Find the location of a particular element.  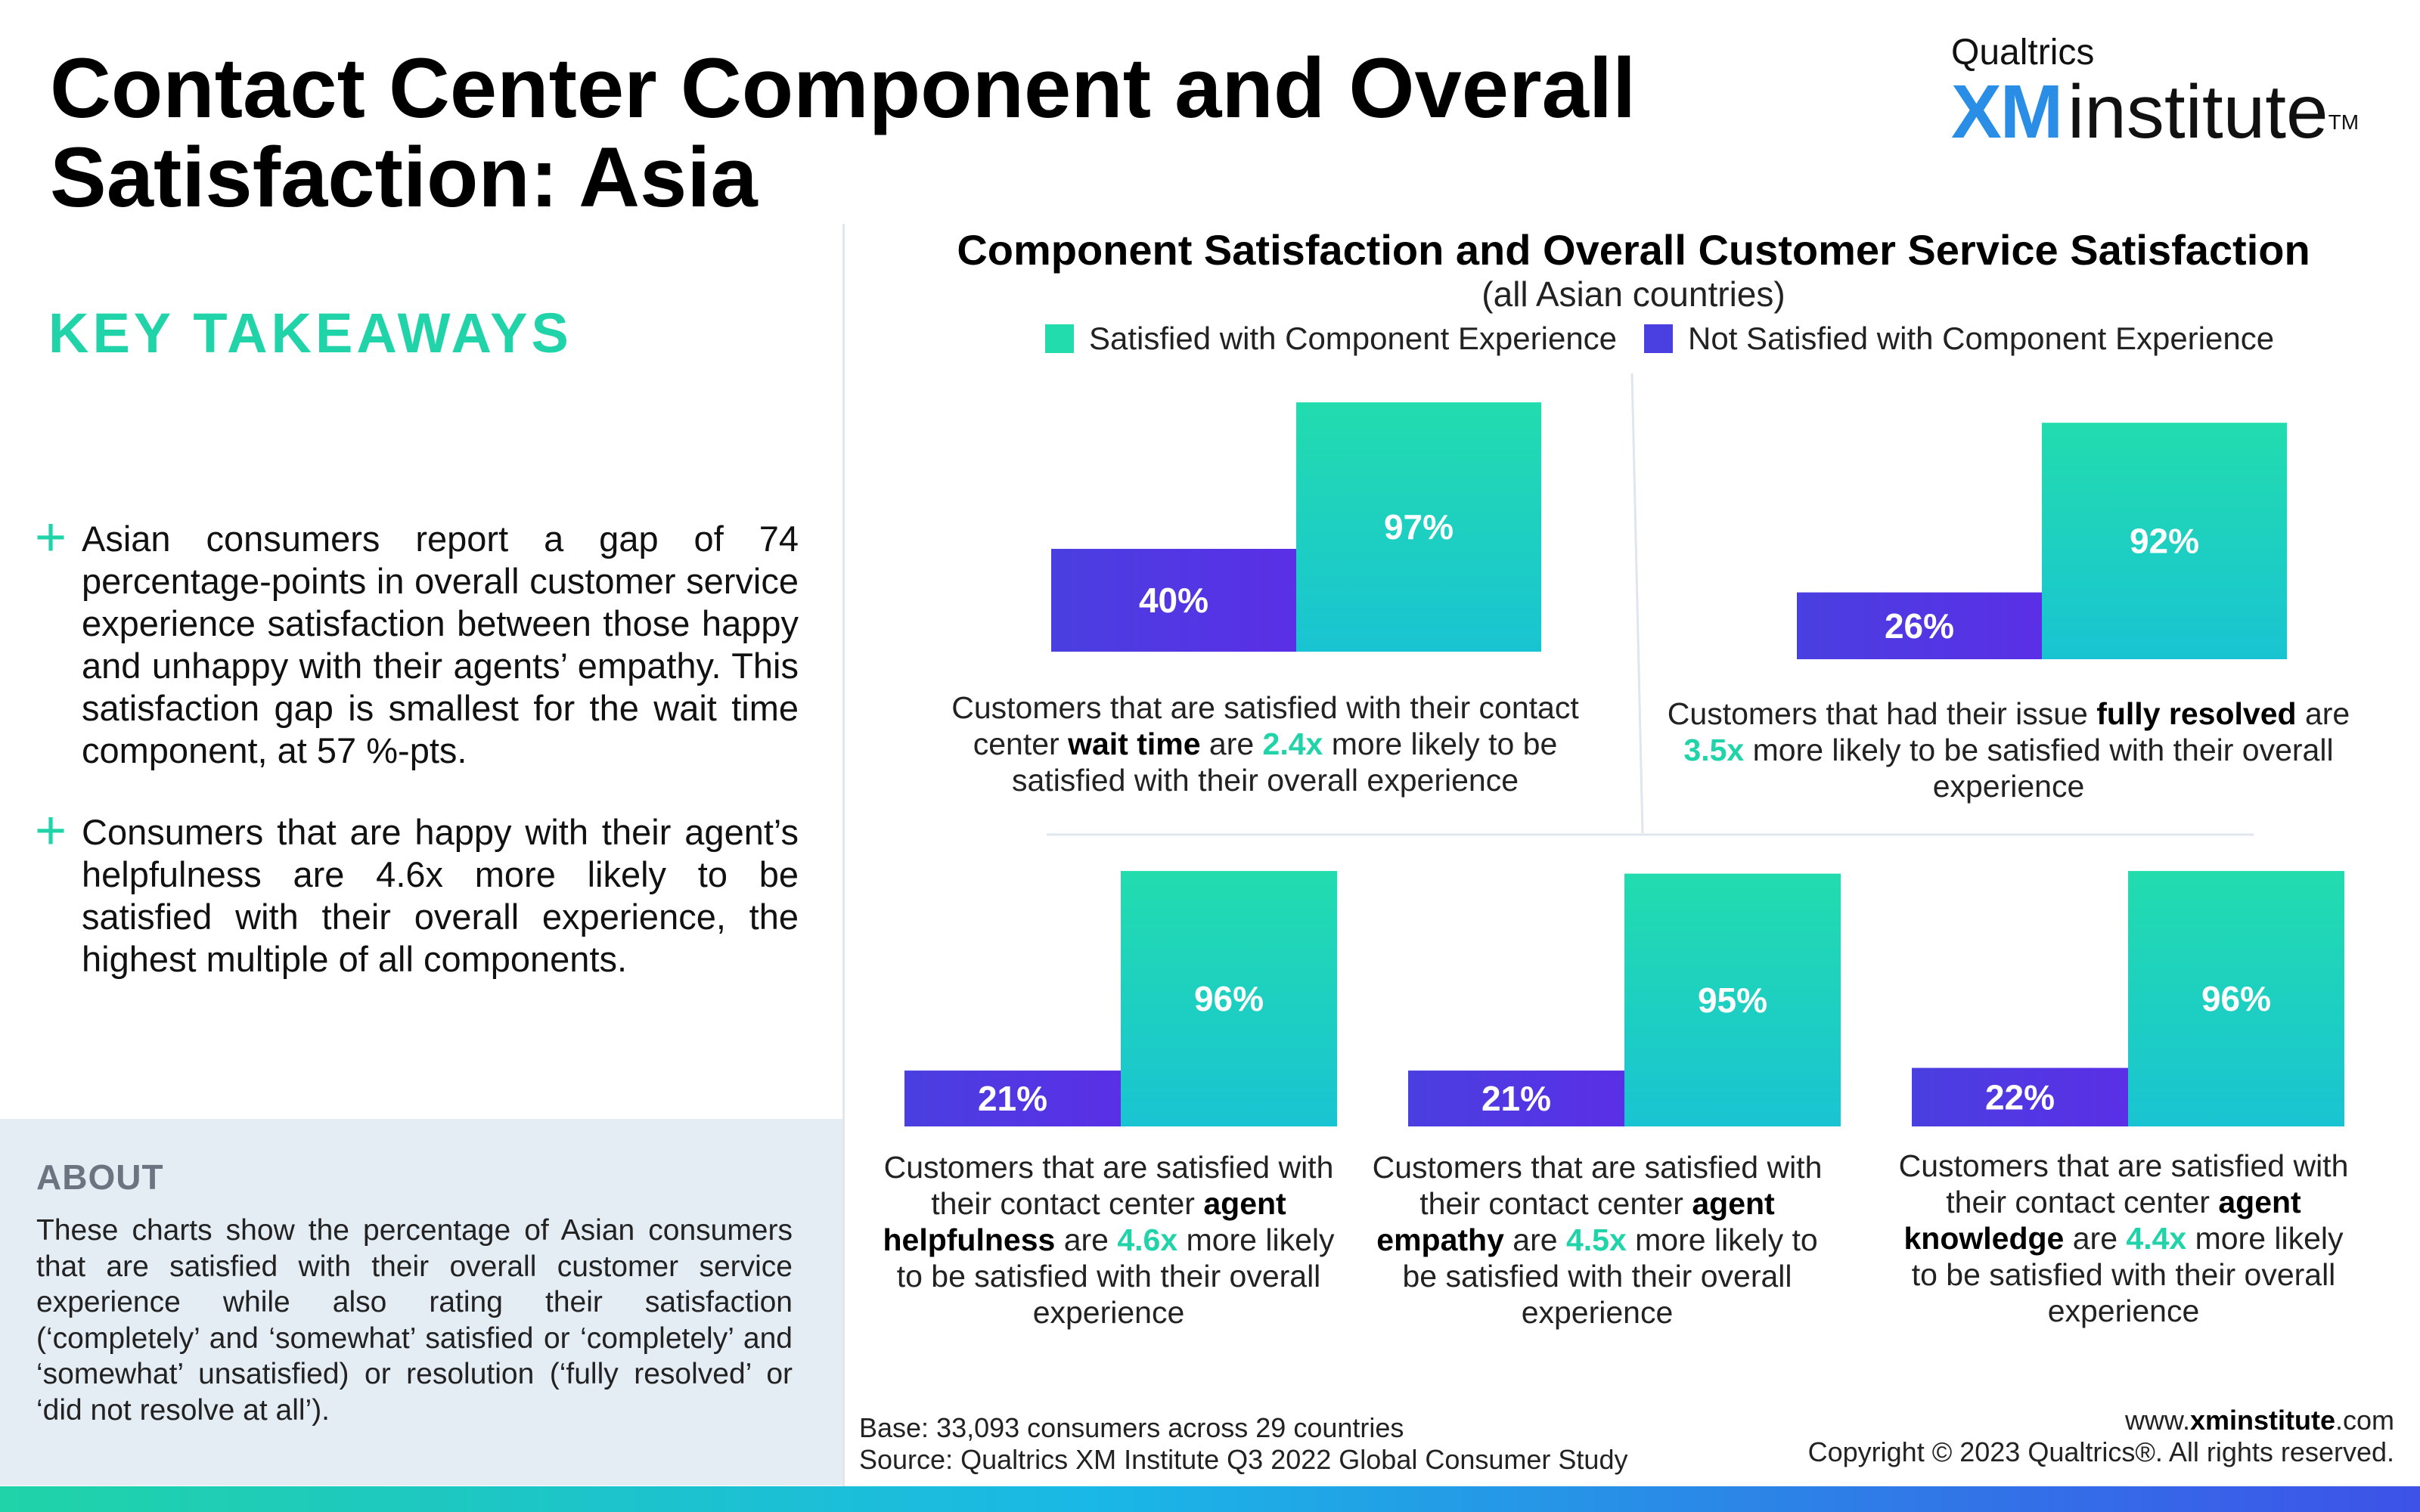

qualtrics-xm-institute-logo: Qualtrics XMinstituteTM is located at coordinates (2163, 91).